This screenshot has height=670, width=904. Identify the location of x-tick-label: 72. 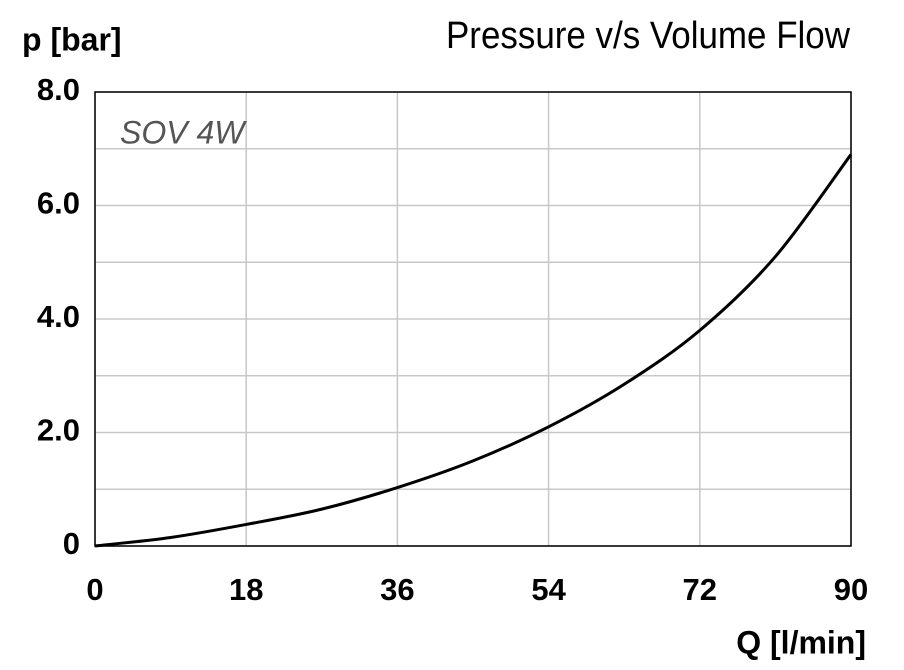
(700, 589).